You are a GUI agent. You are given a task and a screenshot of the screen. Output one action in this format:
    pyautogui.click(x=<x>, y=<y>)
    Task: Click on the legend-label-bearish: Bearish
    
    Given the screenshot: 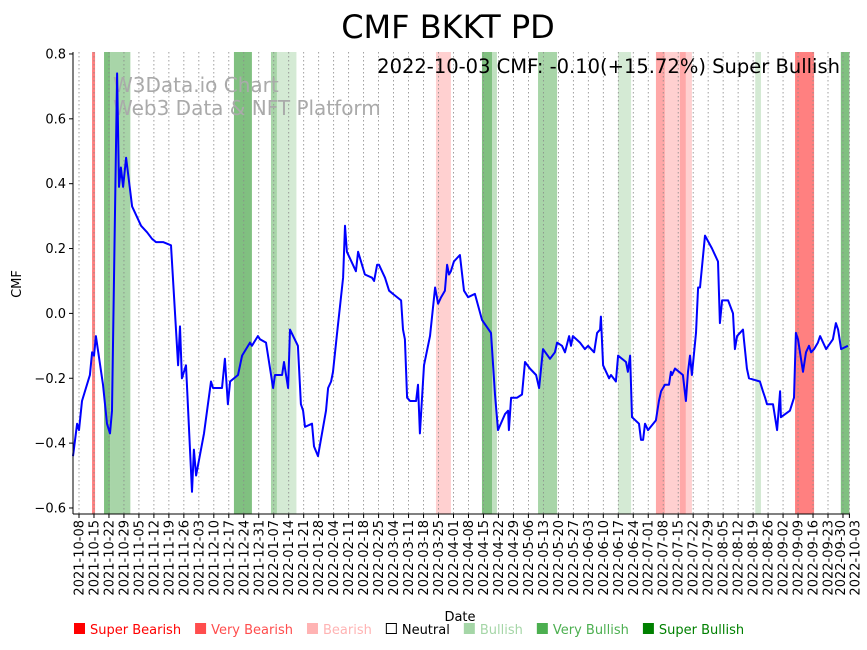 What is the action you would take?
    pyautogui.click(x=347, y=630)
    